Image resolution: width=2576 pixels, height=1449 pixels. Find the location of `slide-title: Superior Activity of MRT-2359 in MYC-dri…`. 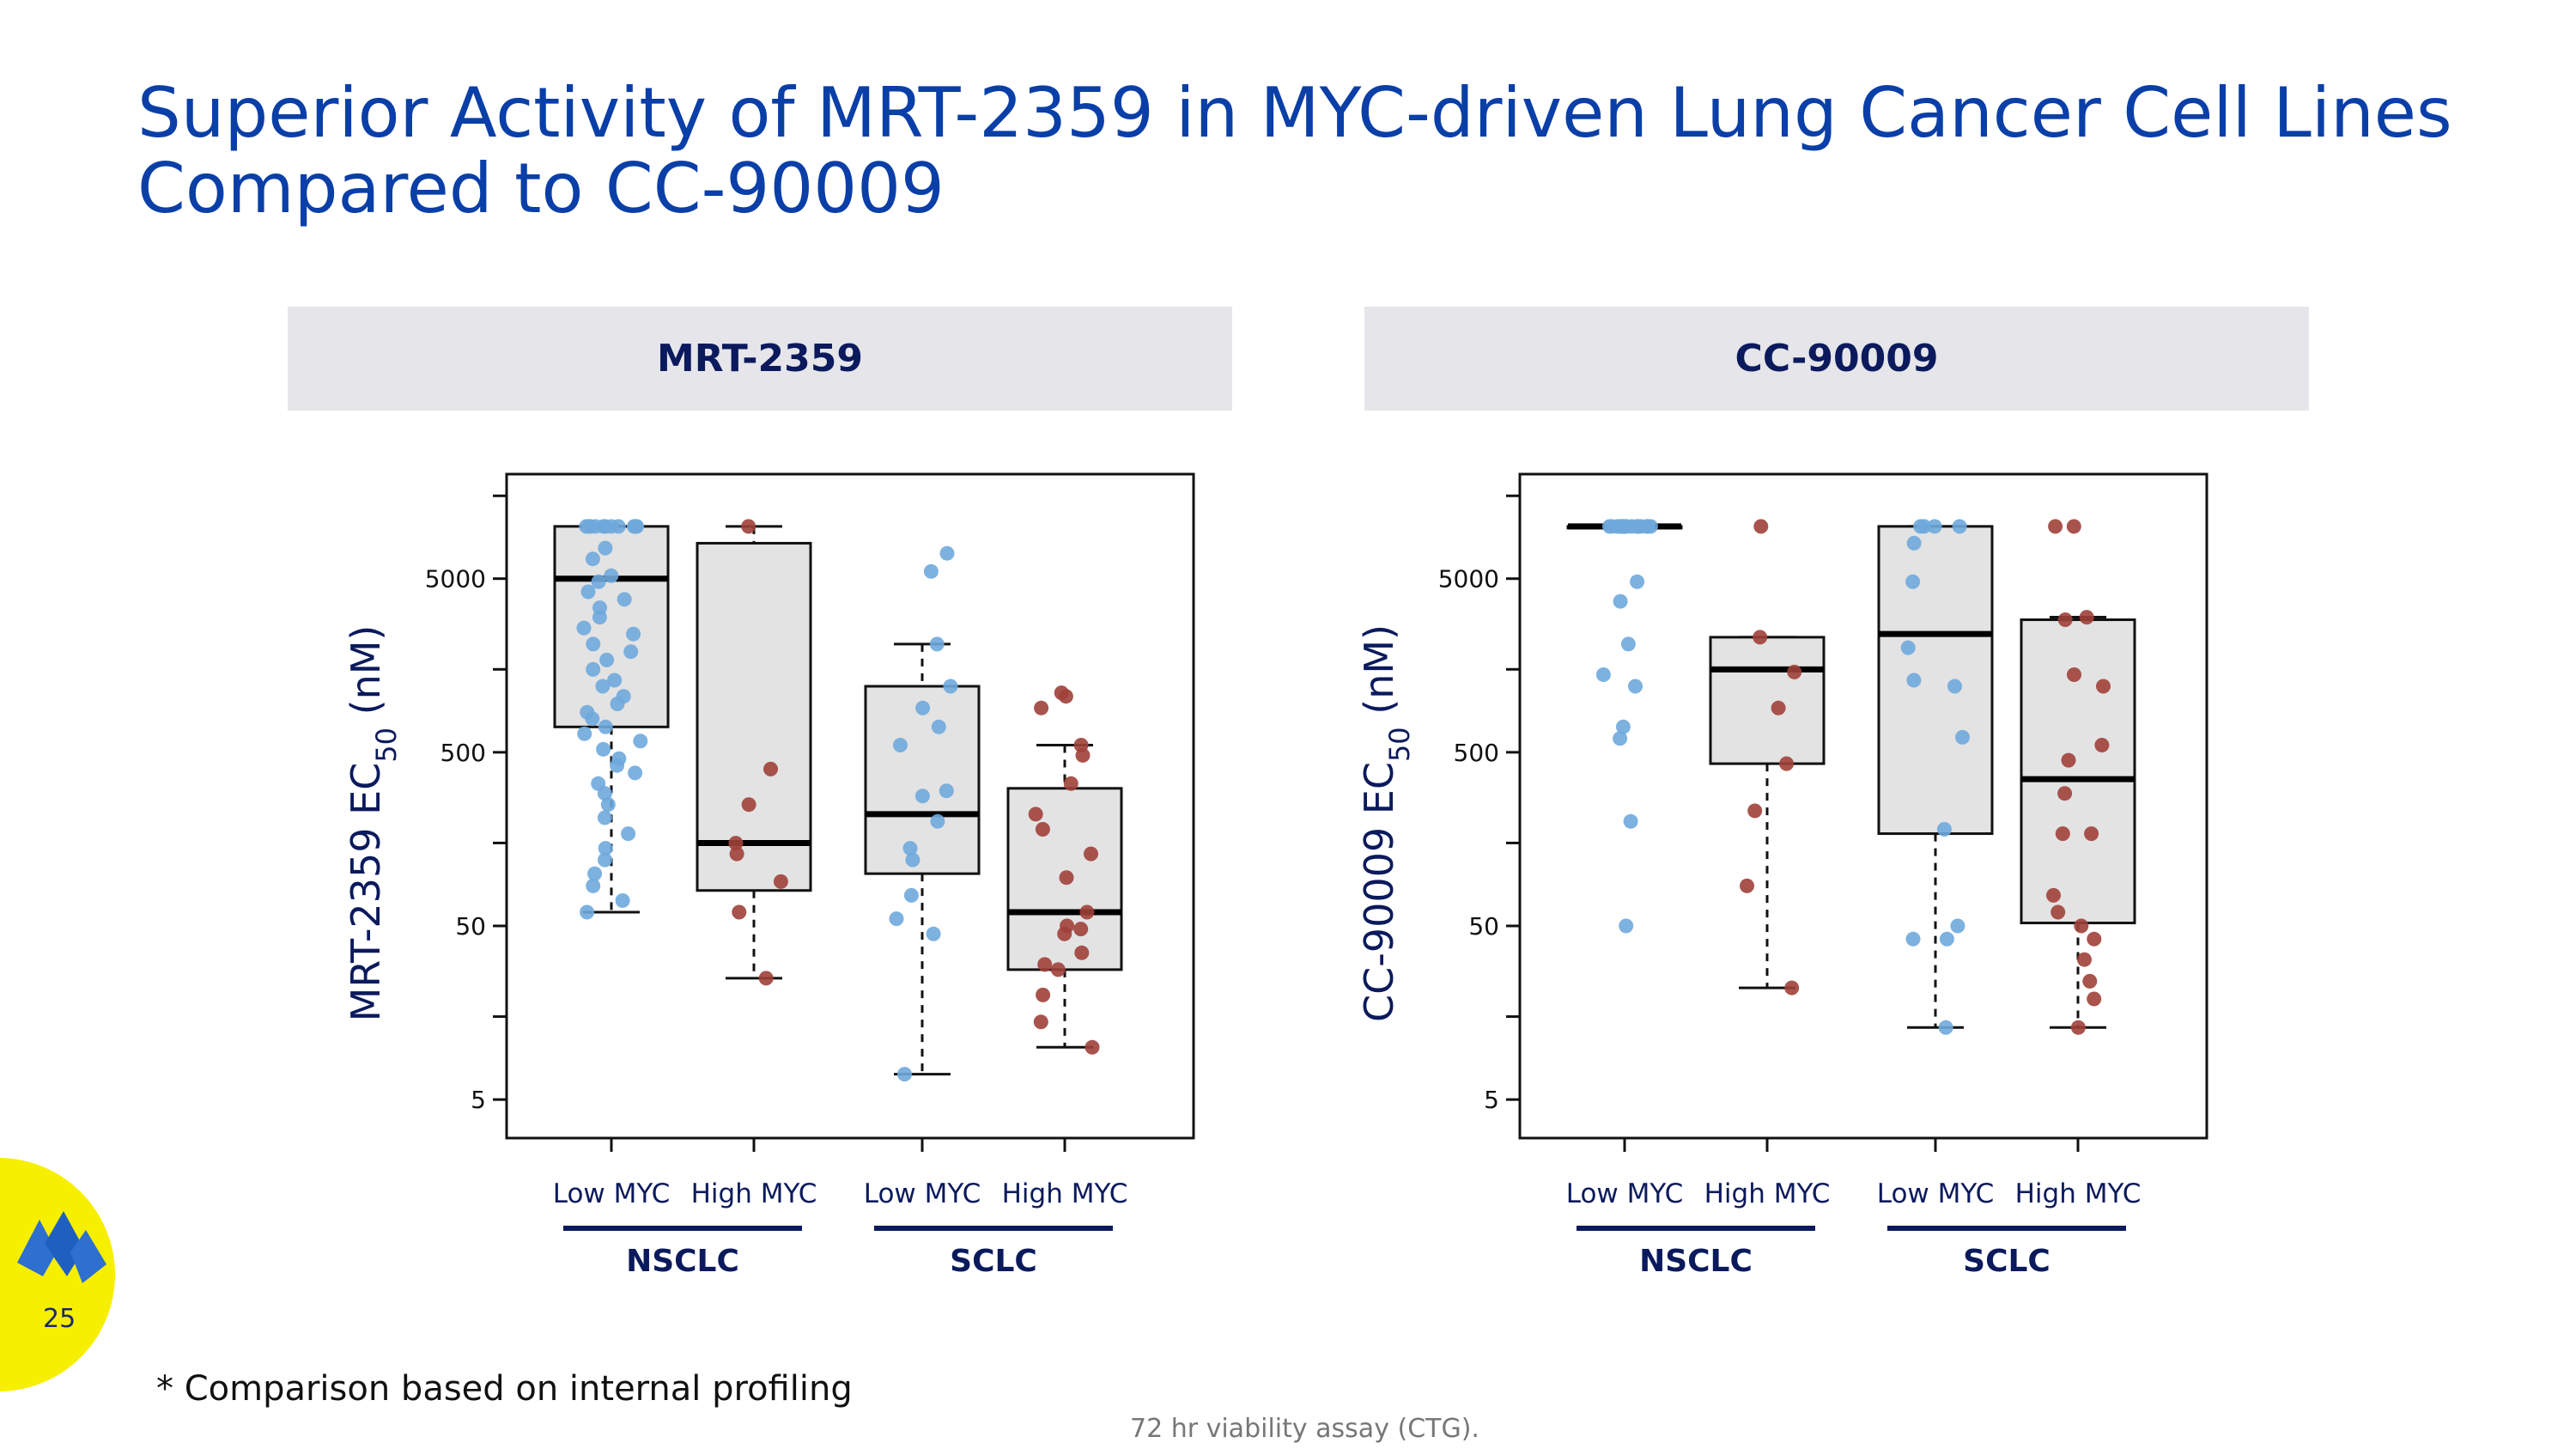

slide-title: Superior Activity of MRT-2359 in MYC-dri… is located at coordinates (1297, 151).